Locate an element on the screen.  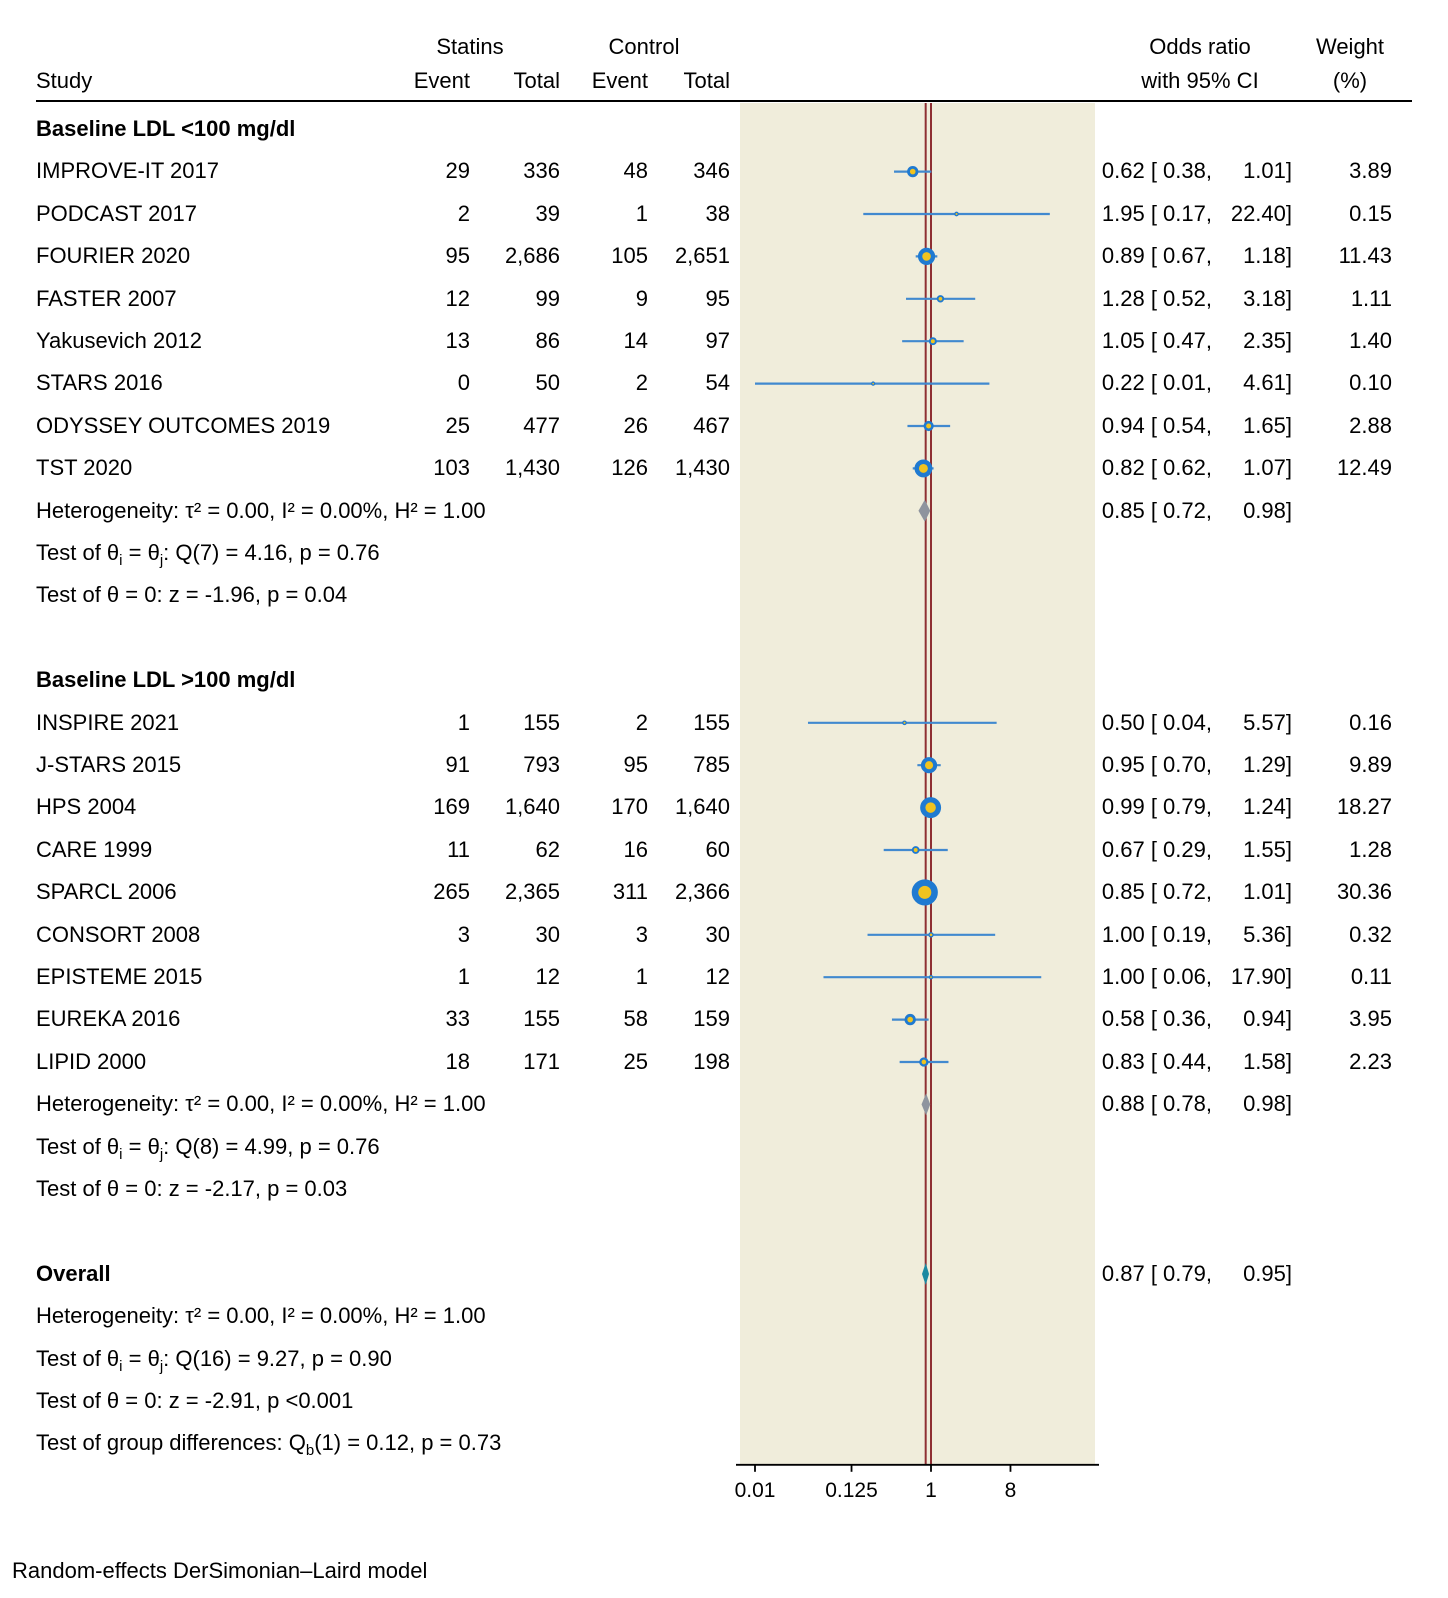
or-ci-text: 1.00 [ 0.19, is located at coordinates (1156, 934).